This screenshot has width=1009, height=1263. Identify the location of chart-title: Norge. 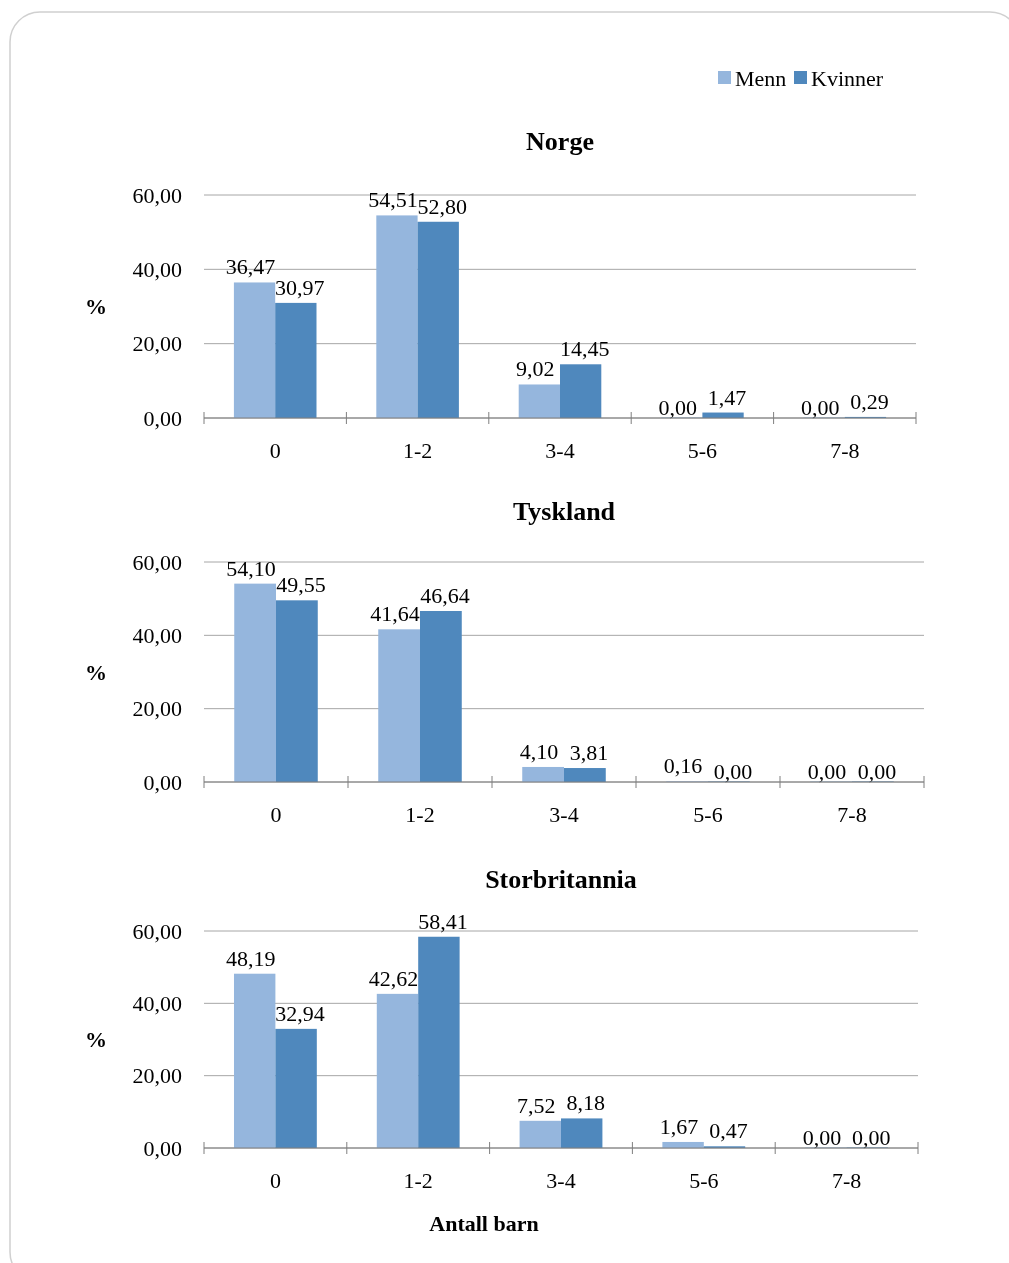
(560, 141).